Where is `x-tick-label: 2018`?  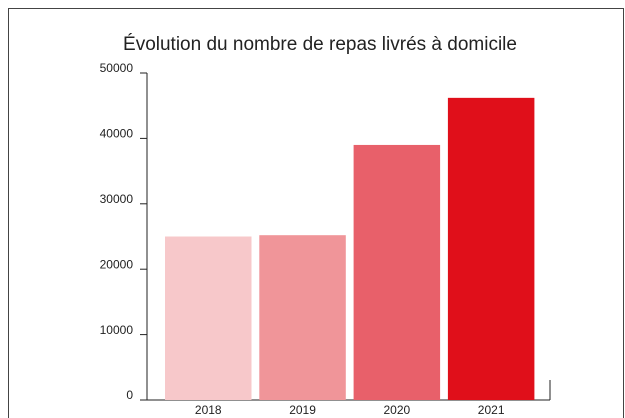
x-tick-label: 2018 is located at coordinates (208, 410).